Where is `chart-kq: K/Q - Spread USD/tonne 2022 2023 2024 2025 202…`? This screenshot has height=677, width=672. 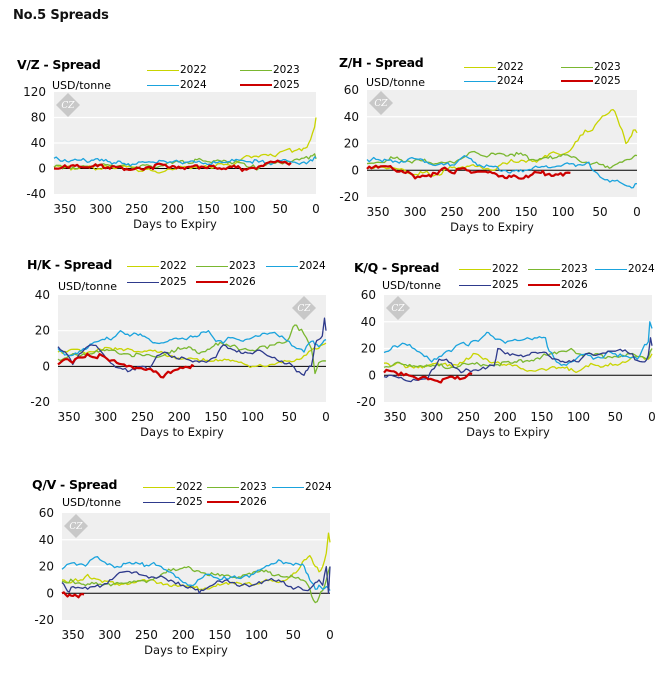
chart-kq: K/Q - Spread USD/tonne 2022 2023 2024 2025 202… is located at coordinates (506, 355).